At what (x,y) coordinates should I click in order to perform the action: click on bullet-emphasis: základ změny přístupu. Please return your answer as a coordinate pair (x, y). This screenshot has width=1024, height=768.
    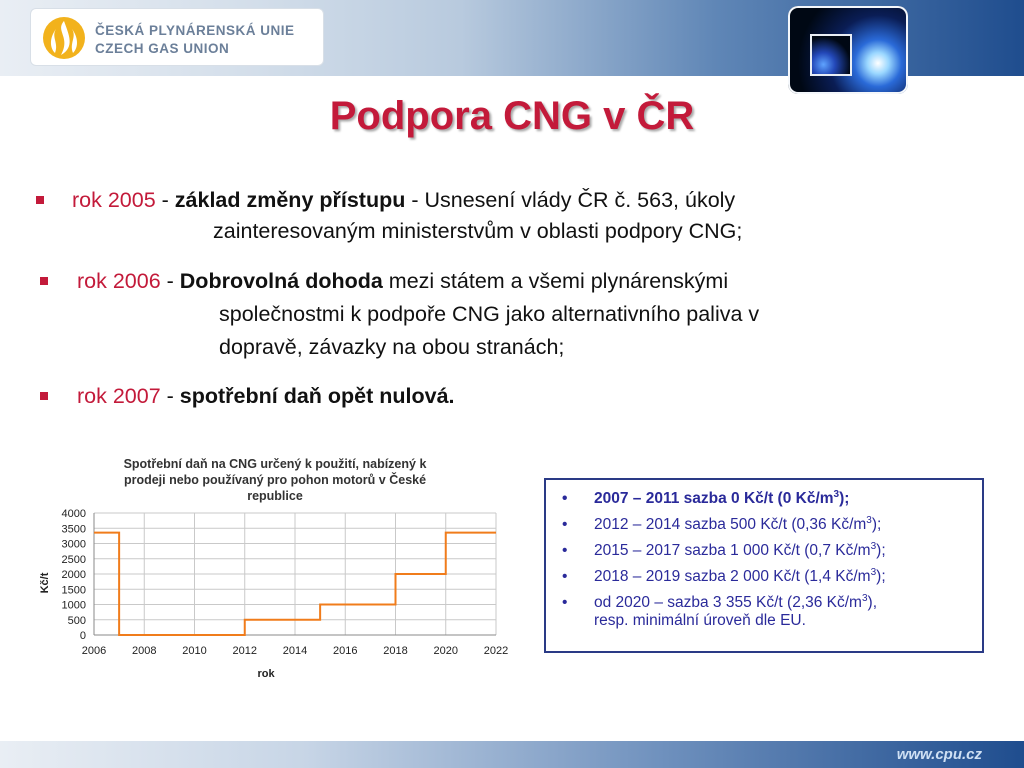
    Looking at the image, I should click on (290, 200).